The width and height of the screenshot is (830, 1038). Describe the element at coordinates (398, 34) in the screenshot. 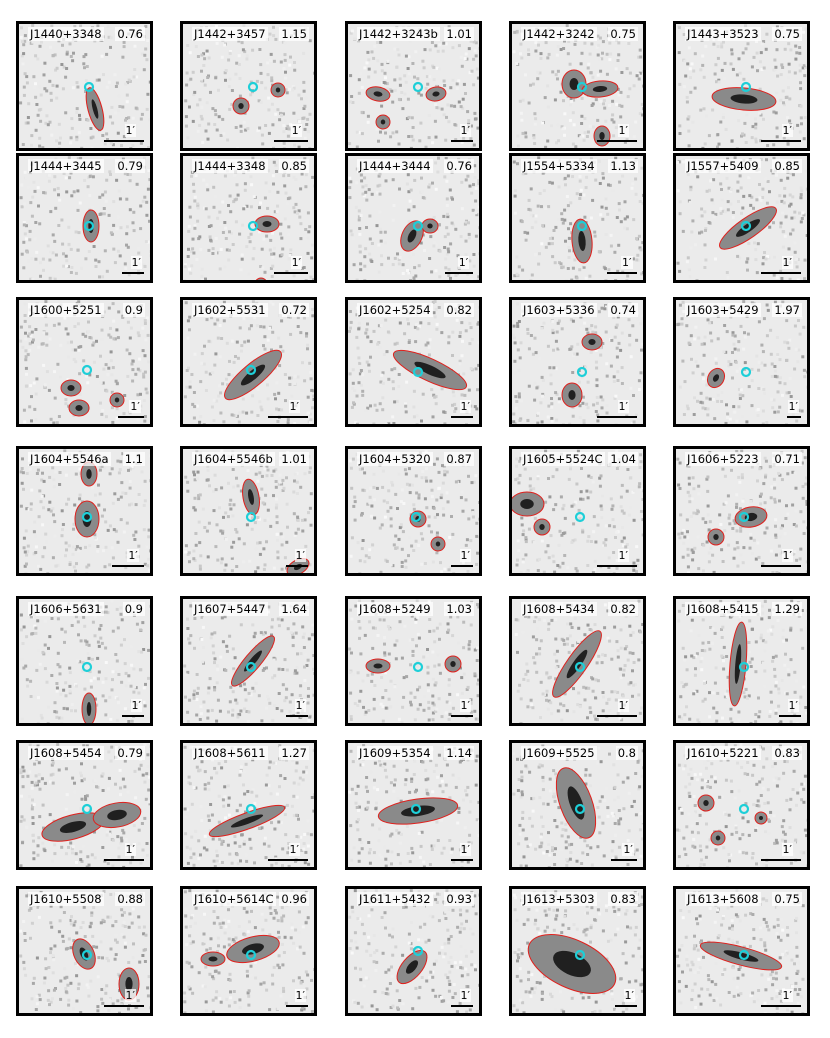

I see `source-name: J1442+3243b` at that location.